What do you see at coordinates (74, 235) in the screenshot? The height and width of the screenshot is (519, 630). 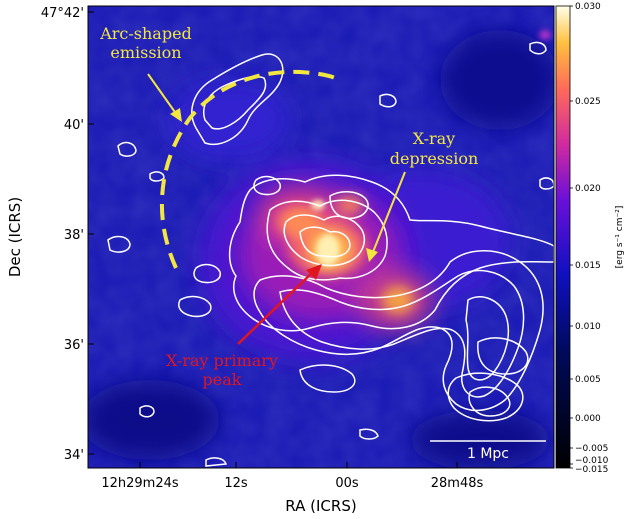 I see `y-tick-label: 38'` at bounding box center [74, 235].